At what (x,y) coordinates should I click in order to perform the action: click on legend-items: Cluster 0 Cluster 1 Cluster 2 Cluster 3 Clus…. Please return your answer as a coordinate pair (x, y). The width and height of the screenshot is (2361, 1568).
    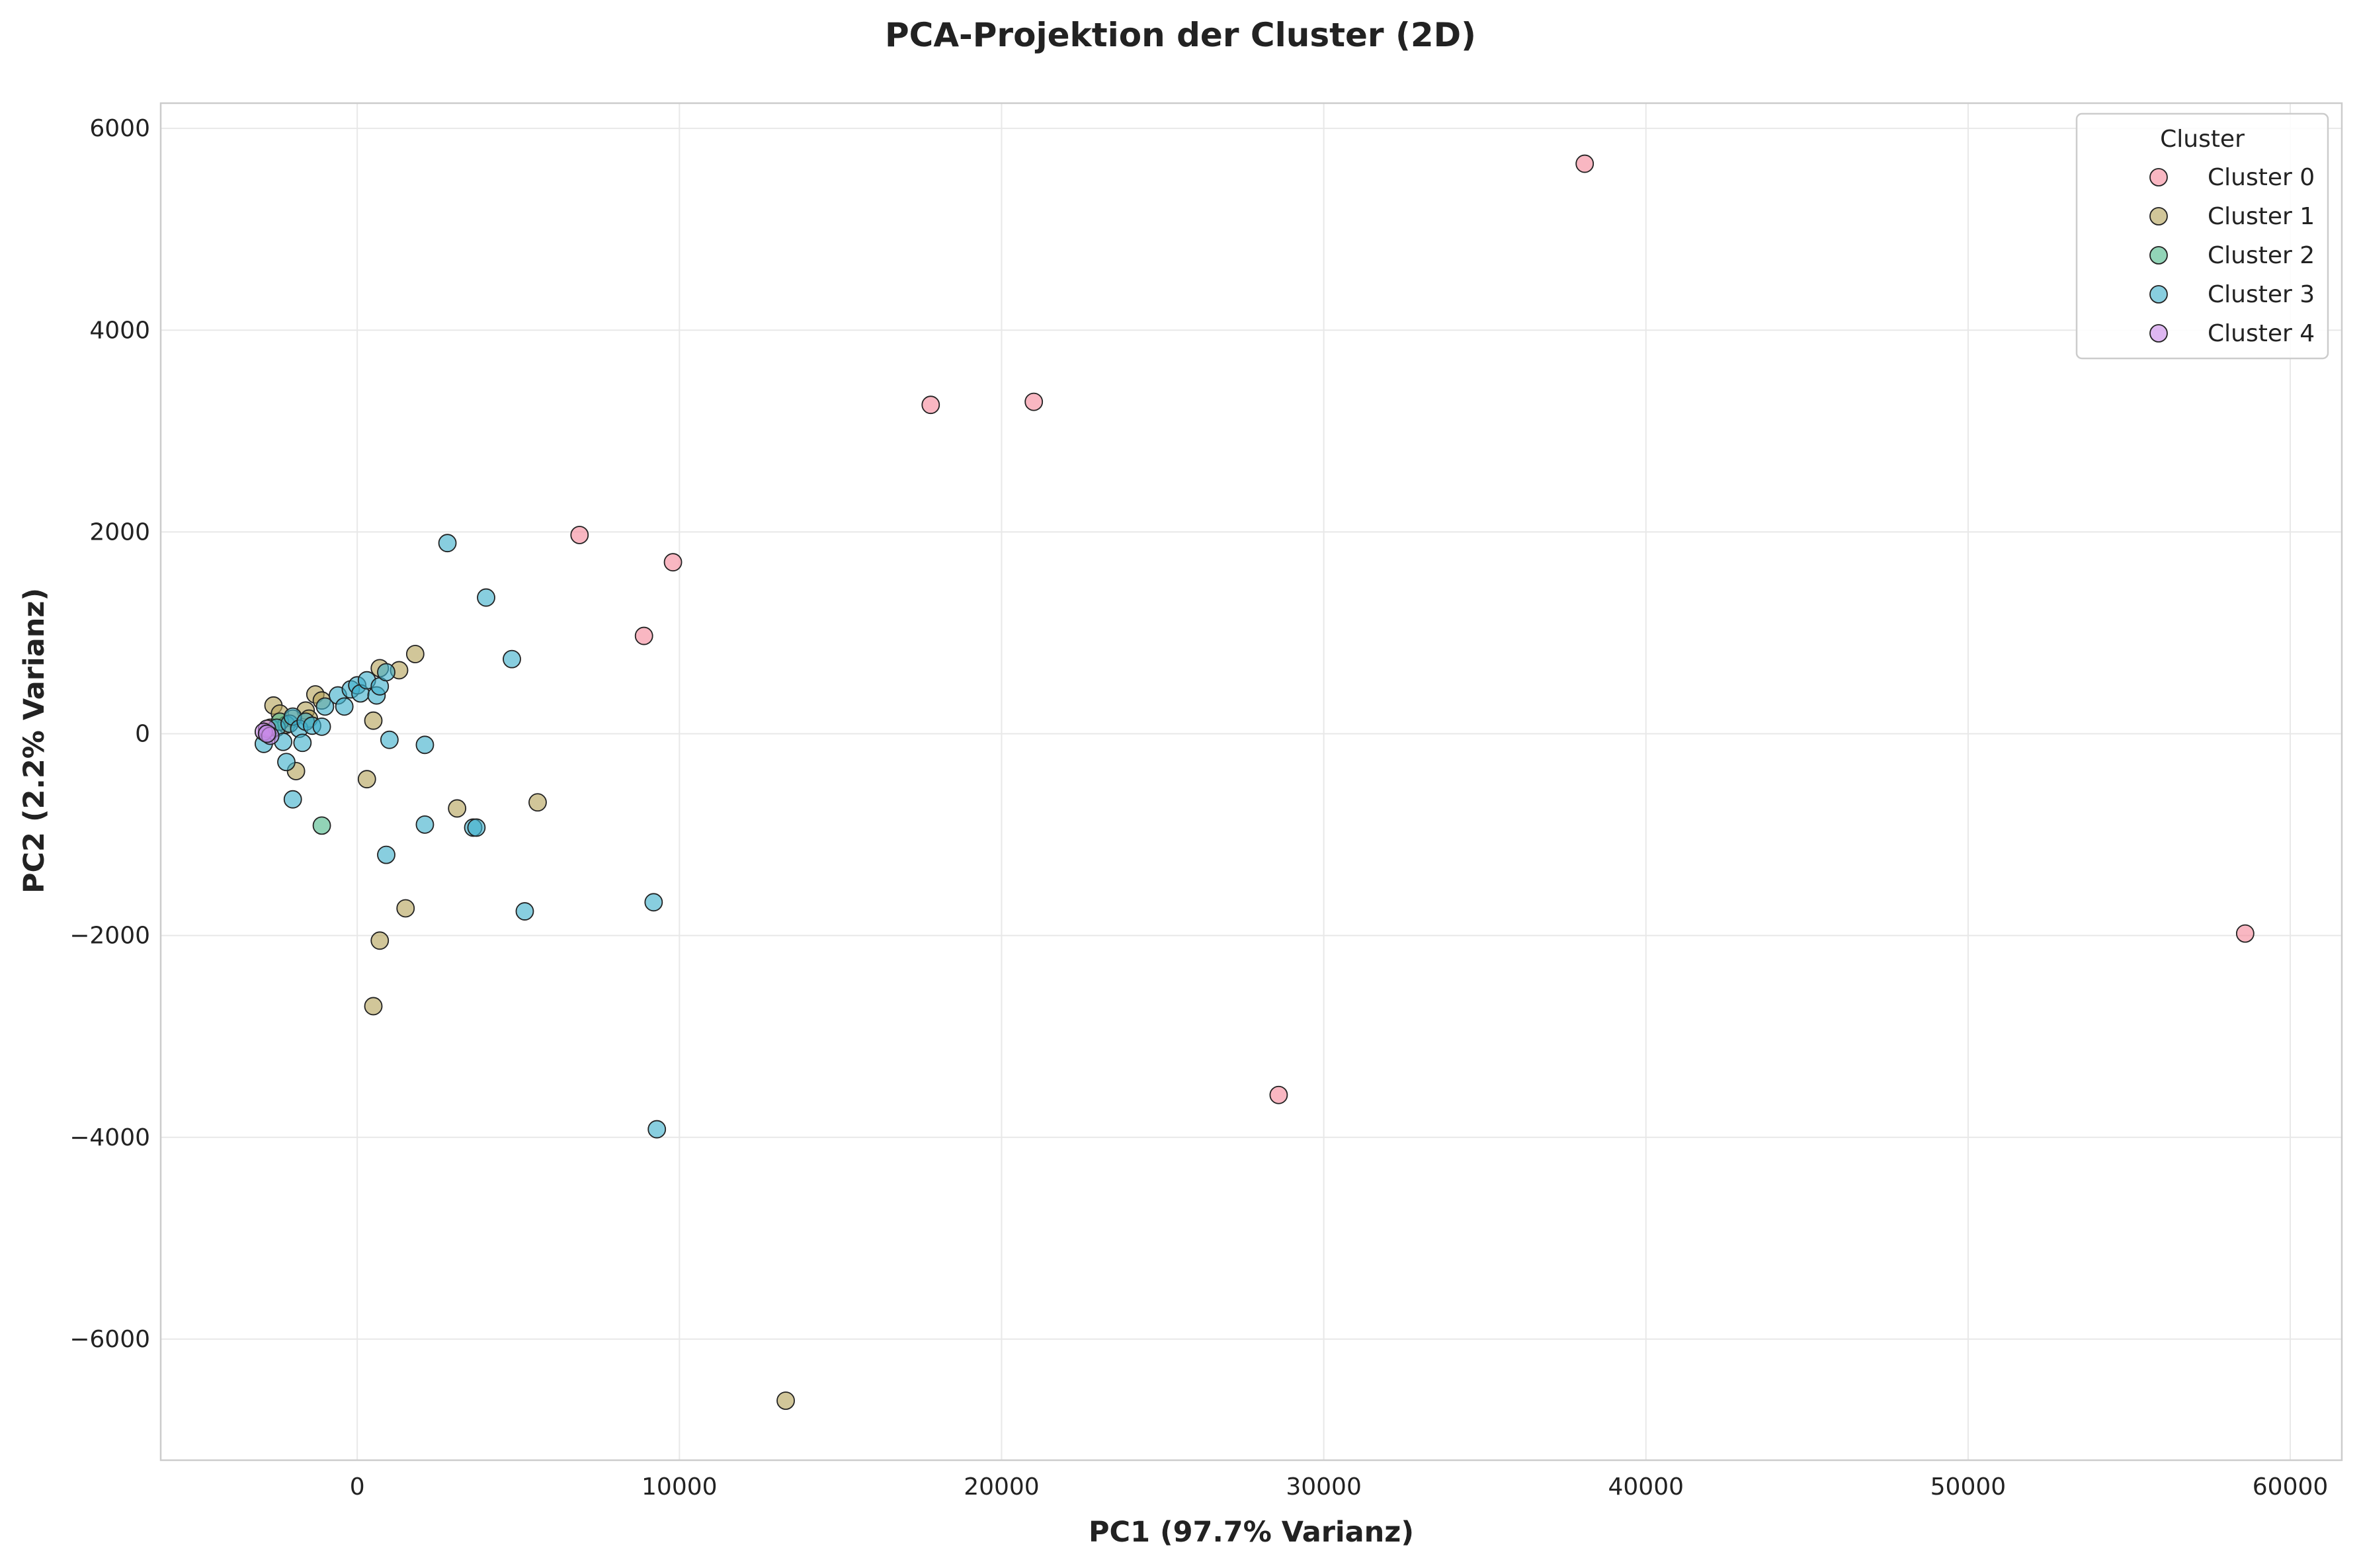
    Looking at the image, I should click on (2232, 255).